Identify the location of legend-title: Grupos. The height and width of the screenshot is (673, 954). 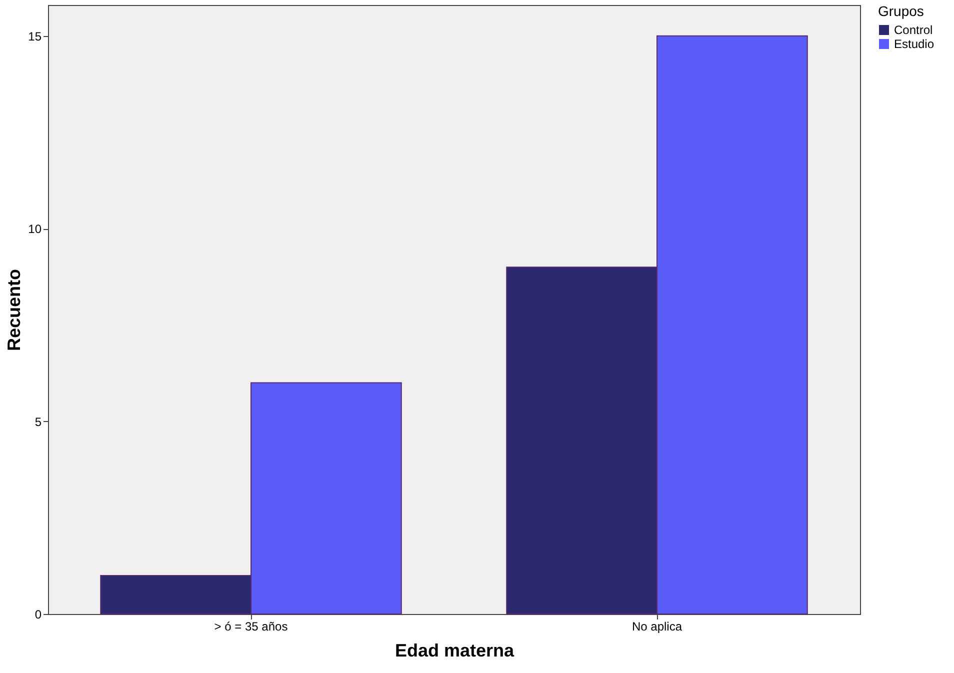
(901, 11).